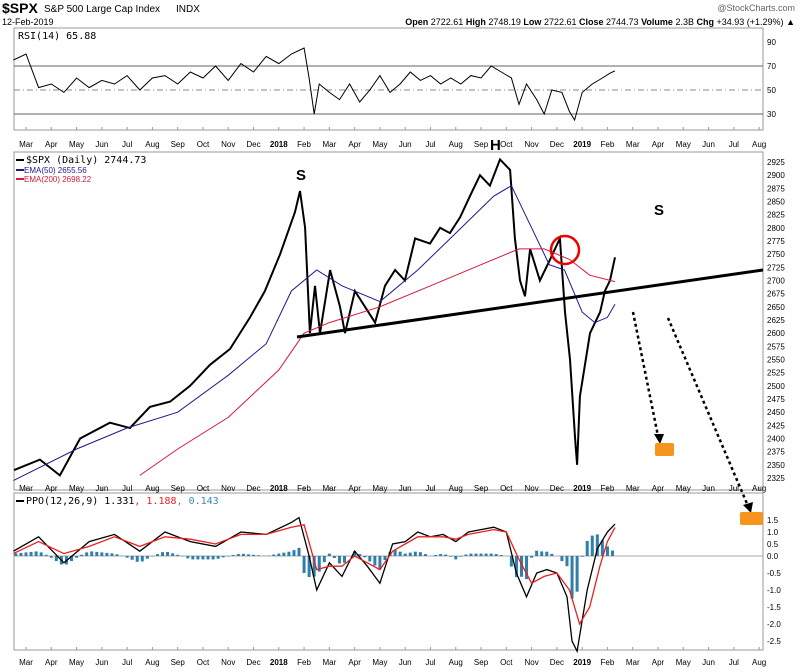 This screenshot has width=800, height=672. I want to click on svg-text: EMA(50) 2655.56, so click(55, 170).